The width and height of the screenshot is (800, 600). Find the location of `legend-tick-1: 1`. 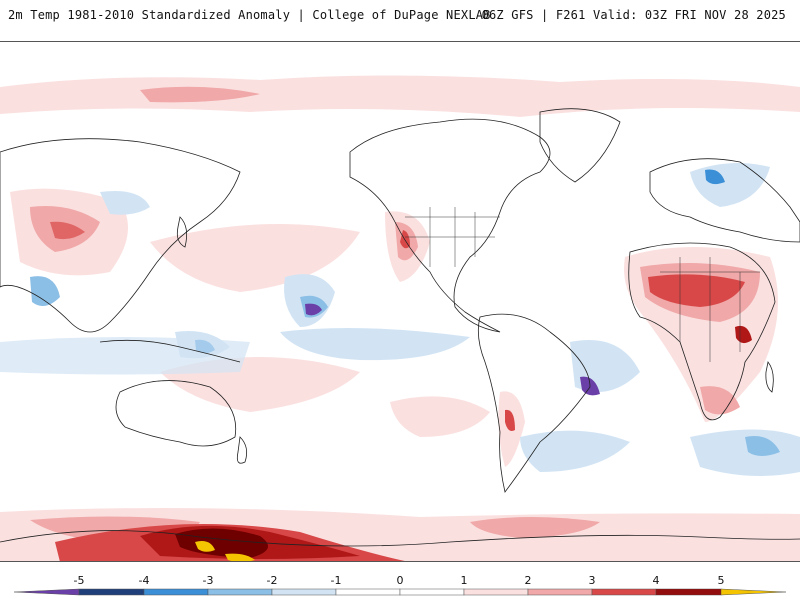

legend-tick-1: 1 is located at coordinates (464, 580).